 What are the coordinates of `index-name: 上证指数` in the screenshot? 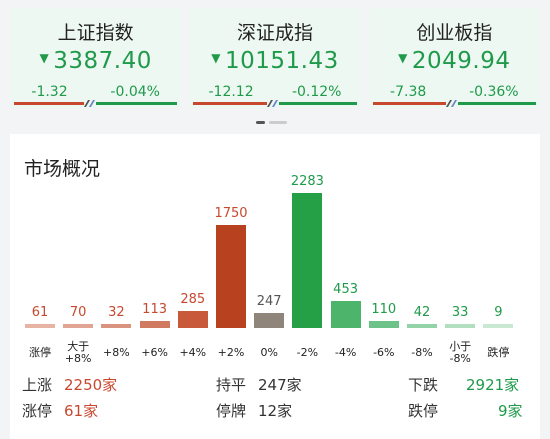 It's located at (95, 33).